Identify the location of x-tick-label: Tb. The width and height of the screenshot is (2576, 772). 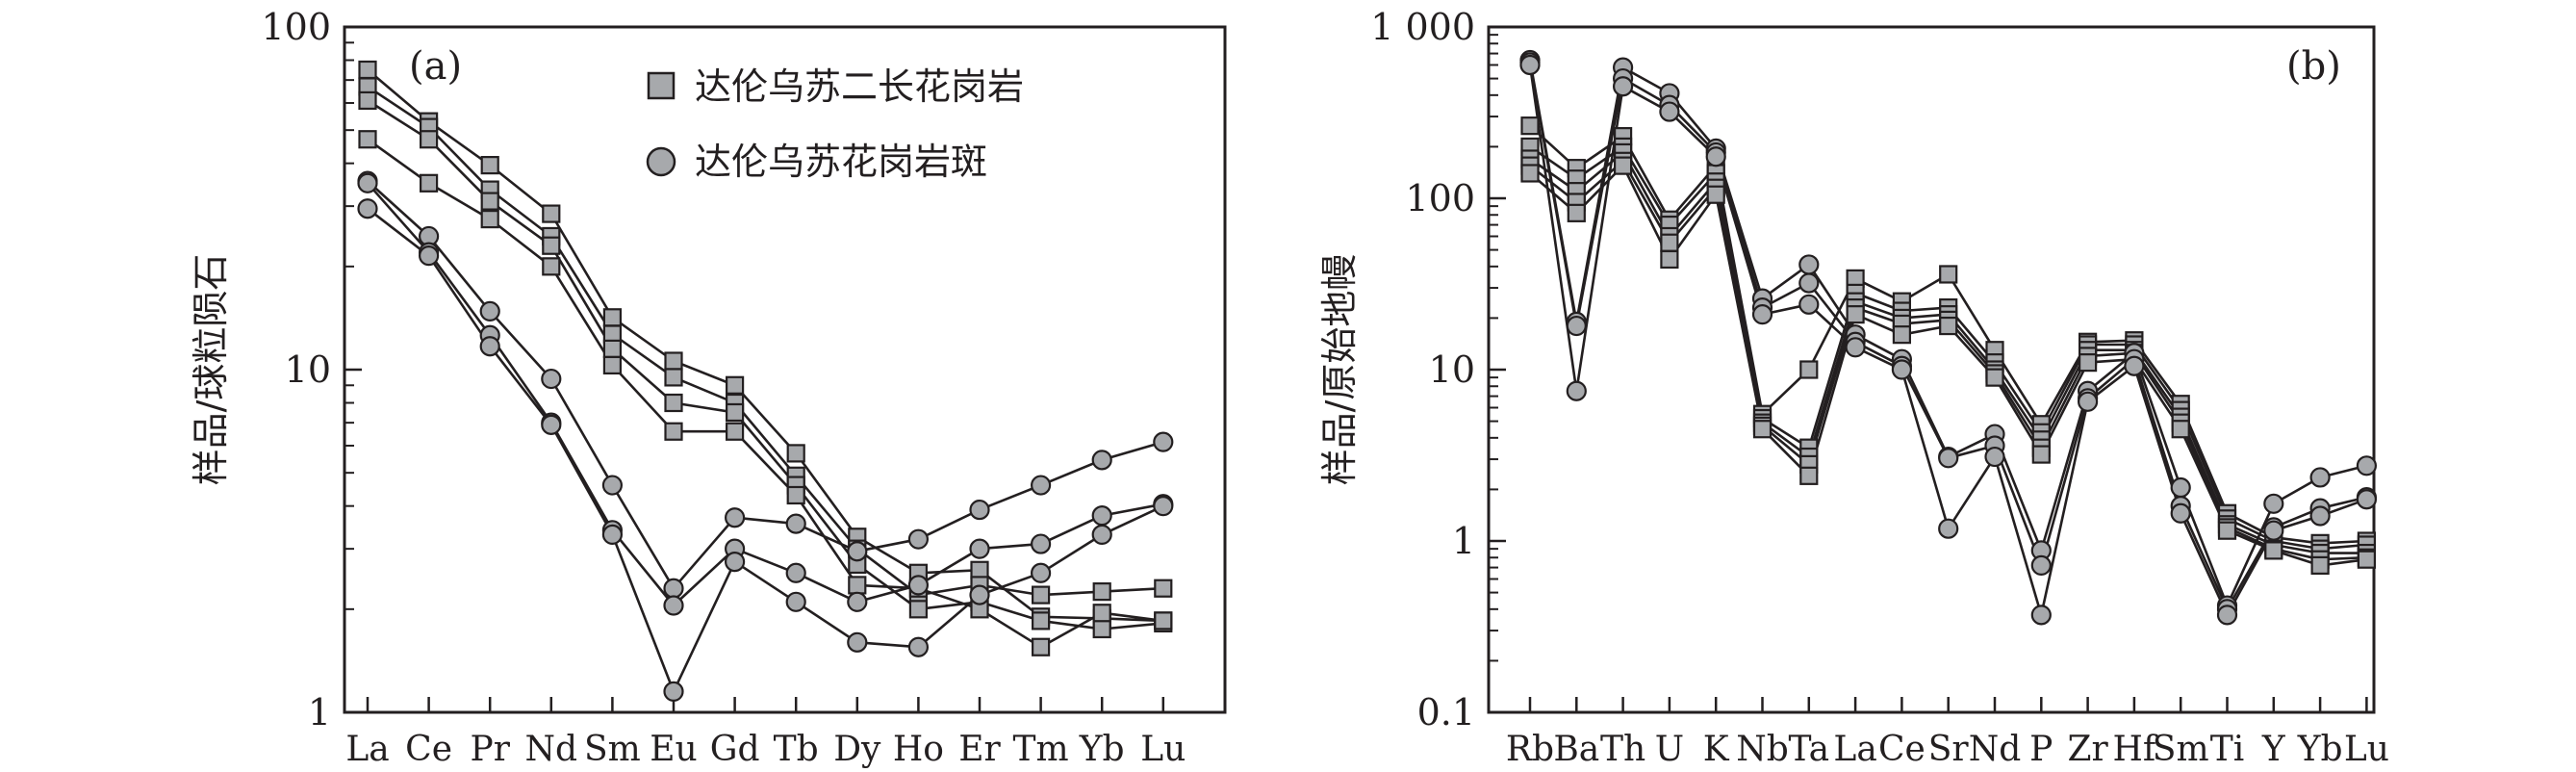
(796, 749).